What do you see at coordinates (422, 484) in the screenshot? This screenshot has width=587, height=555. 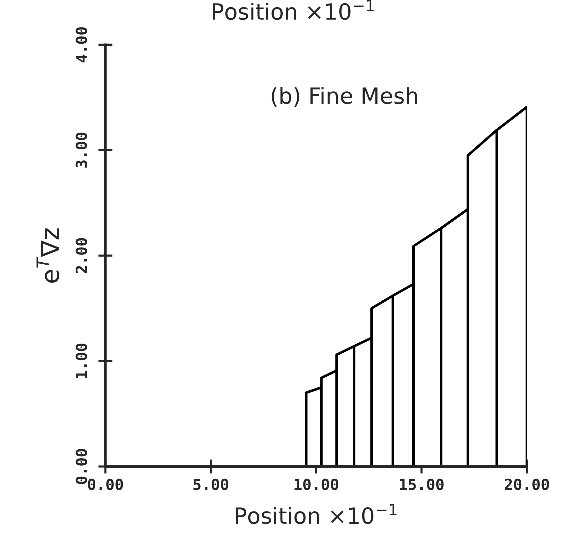 I see `x-tick-label: 15.00` at bounding box center [422, 484].